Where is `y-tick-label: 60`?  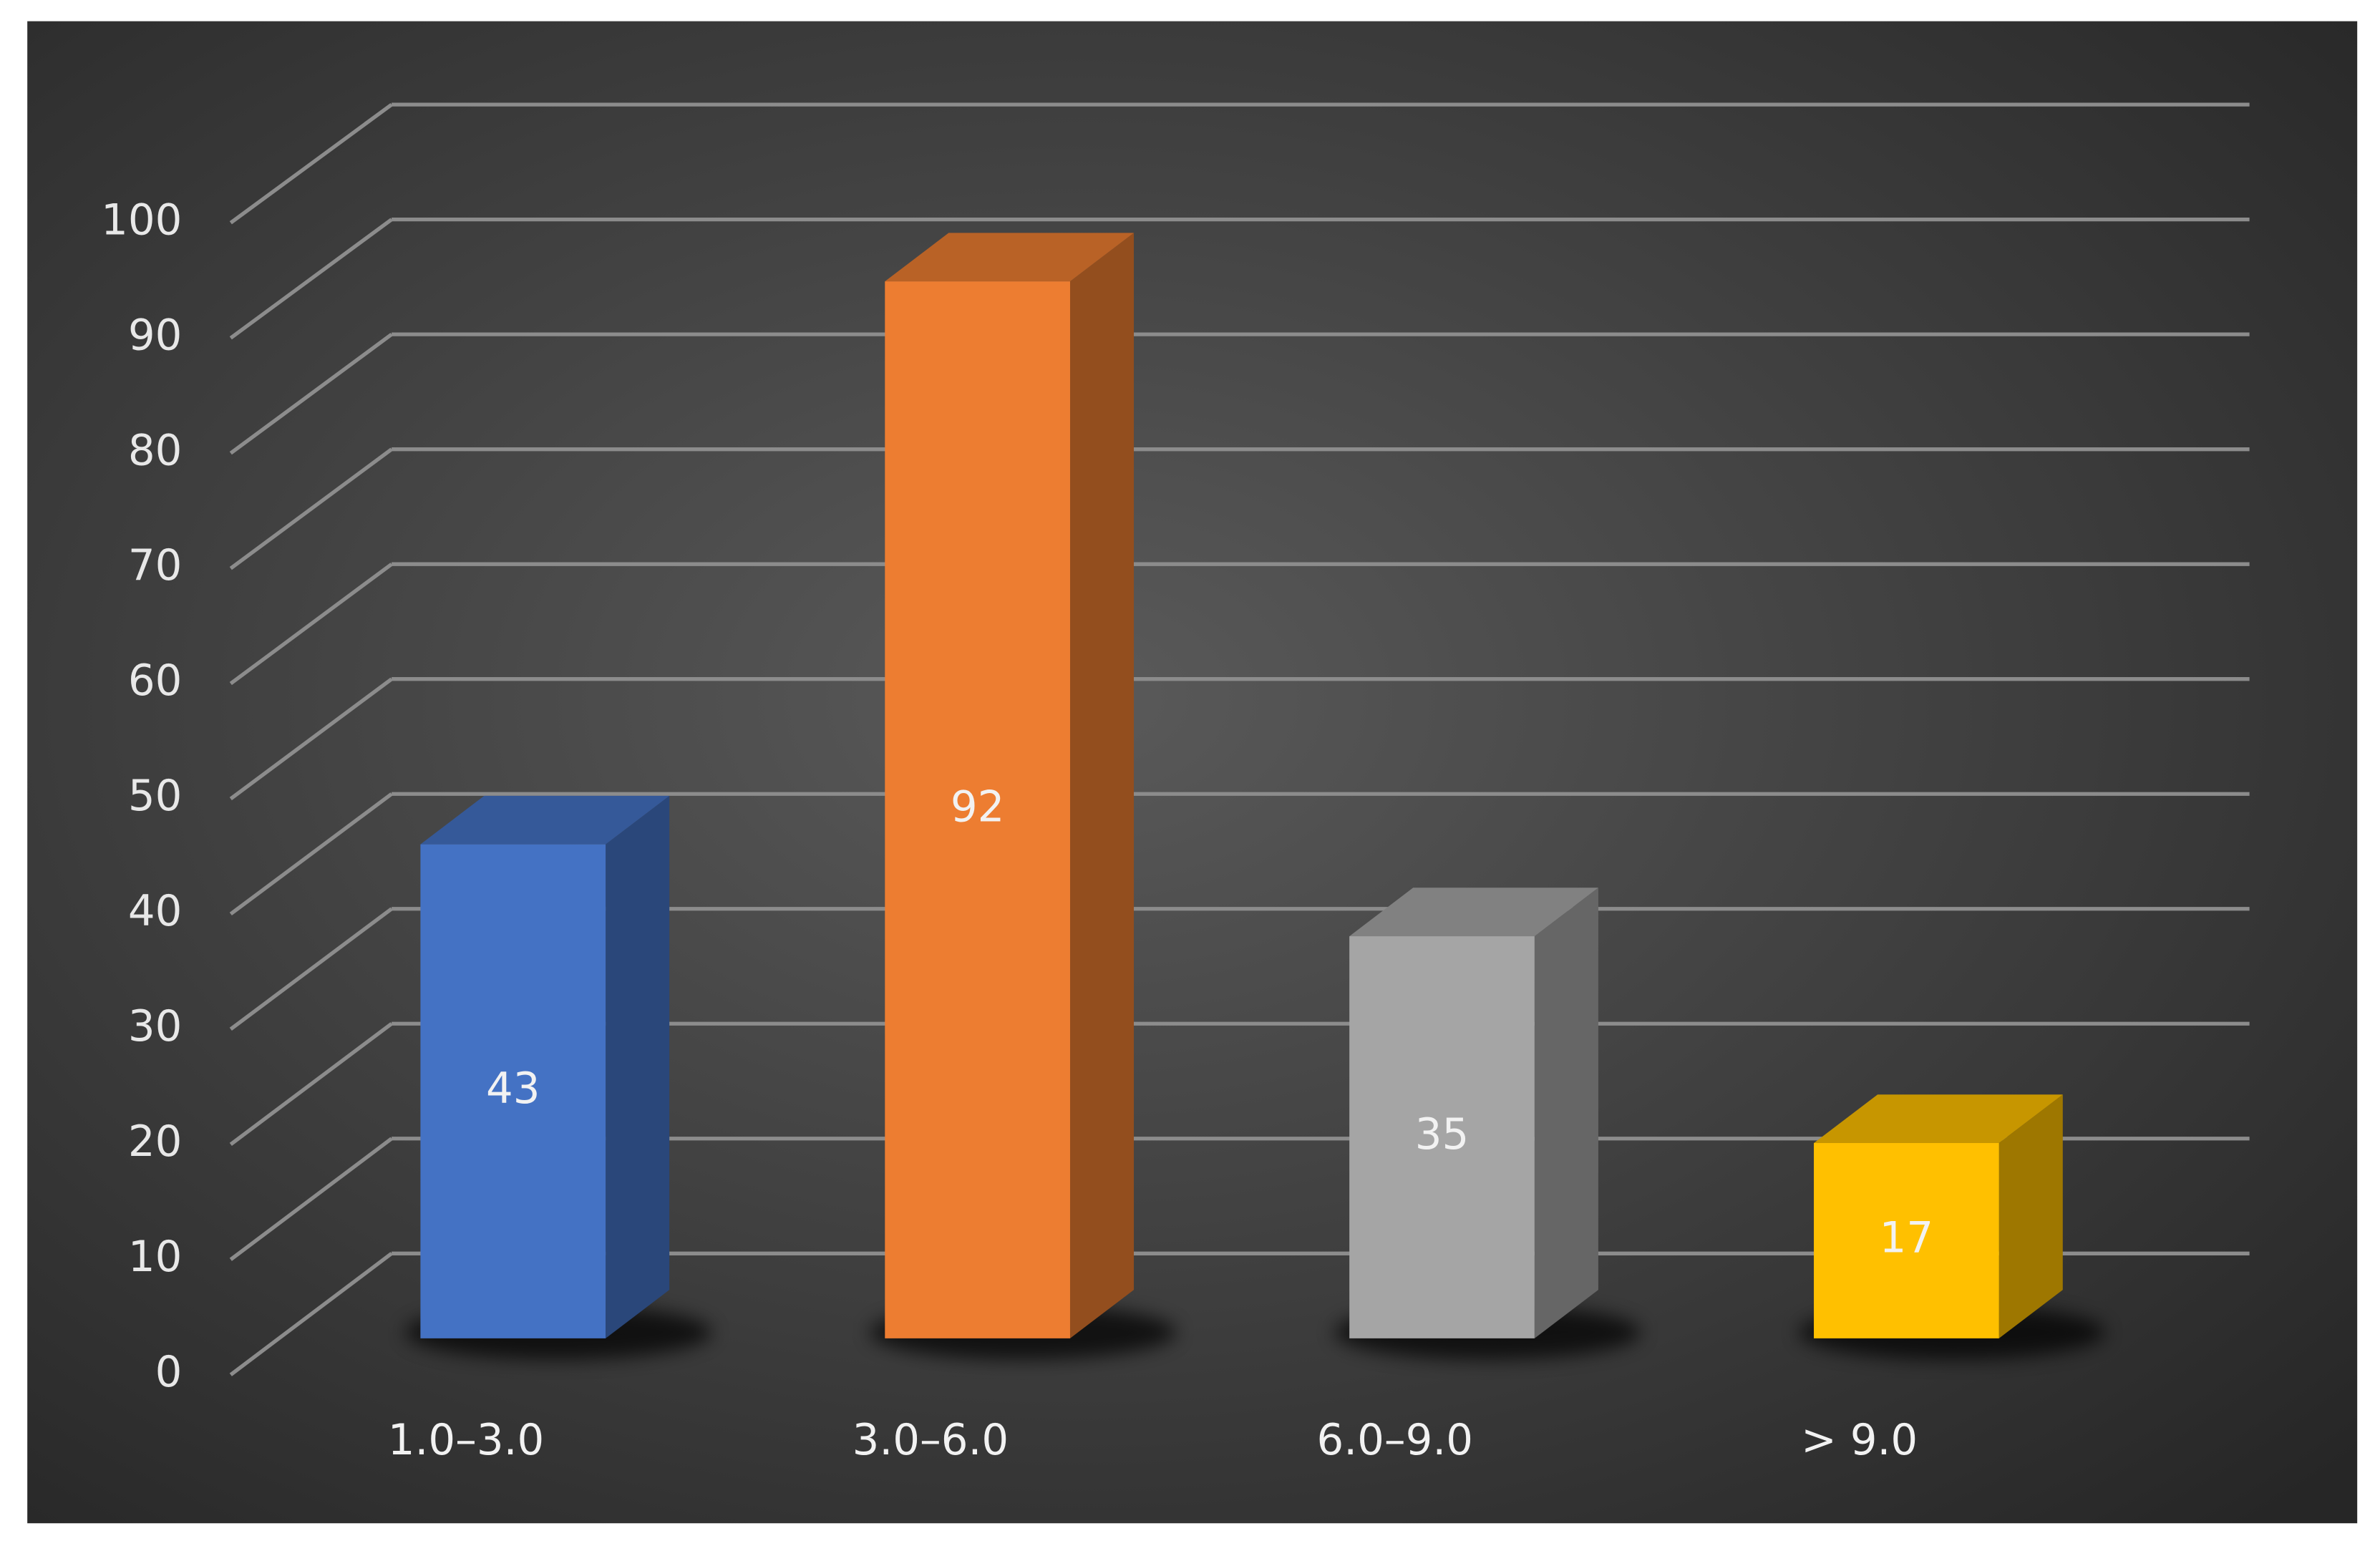 y-tick-label: 60 is located at coordinates (155, 681).